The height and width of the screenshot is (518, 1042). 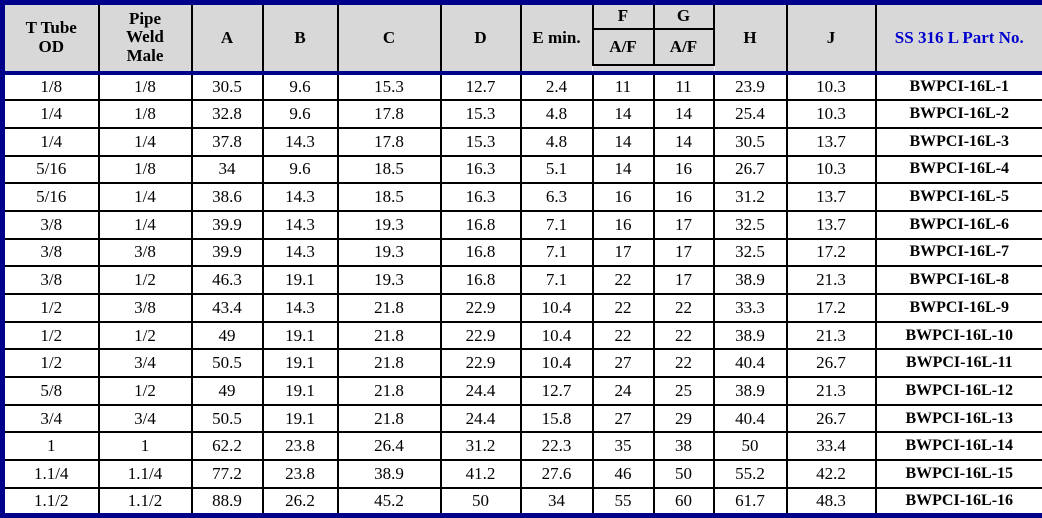 I want to click on cell-pipe-weld-male: 1/8, so click(x=145, y=169).